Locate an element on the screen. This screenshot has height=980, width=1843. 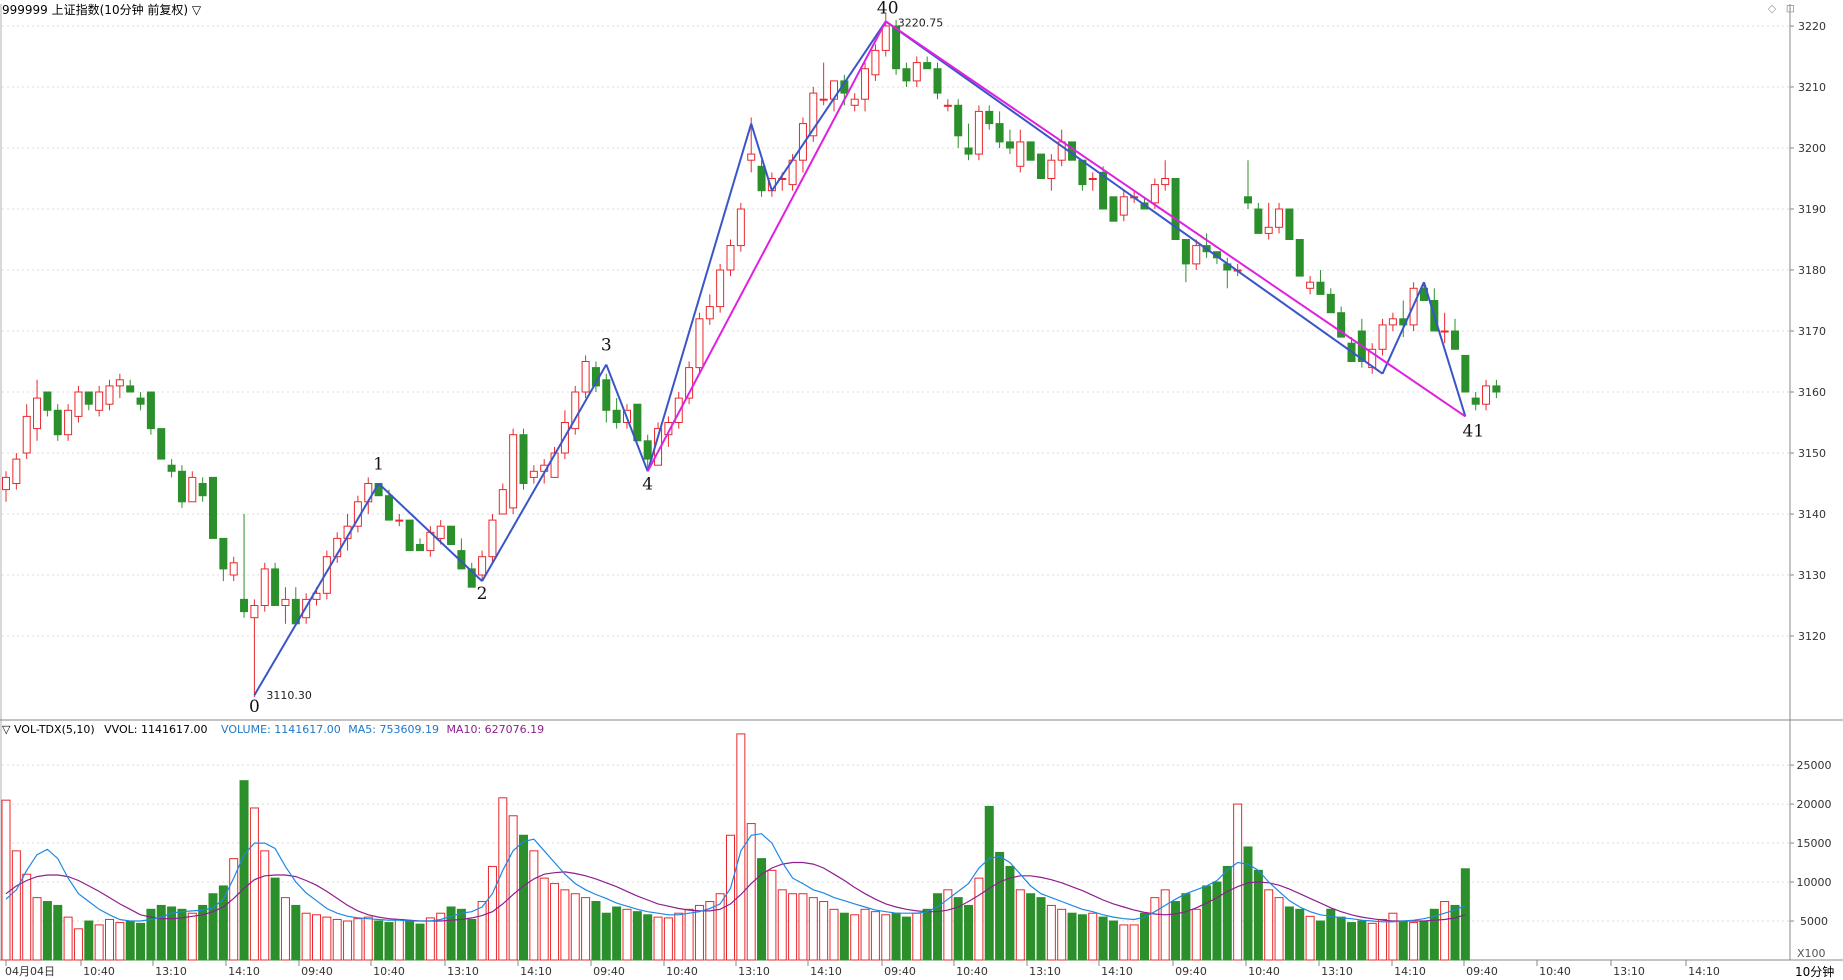
period-label: 10分钟 is located at coordinates (1815, 972).